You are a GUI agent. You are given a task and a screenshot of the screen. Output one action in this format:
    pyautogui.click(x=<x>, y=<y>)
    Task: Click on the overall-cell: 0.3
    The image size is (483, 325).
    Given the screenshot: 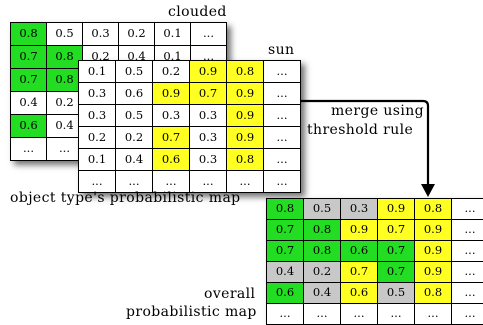 What is the action you would take?
    pyautogui.click(x=359, y=209)
    